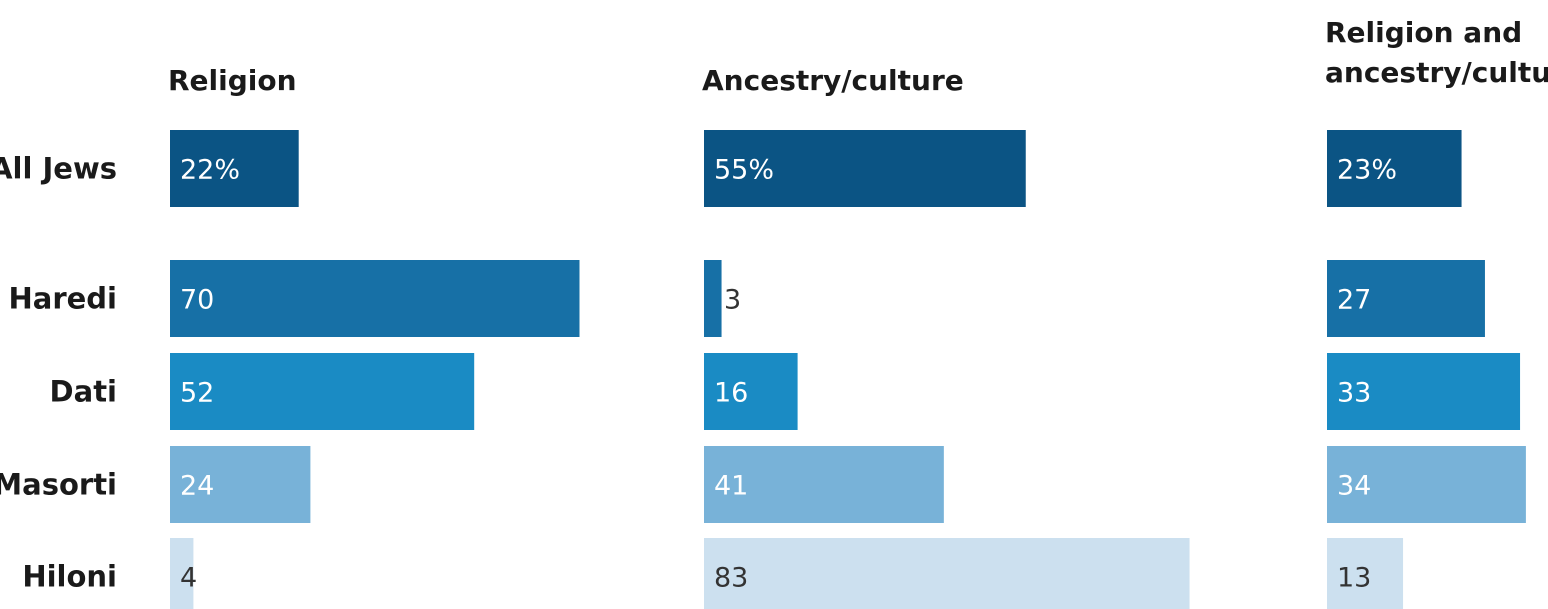 The height and width of the screenshot is (609, 1548). Describe the element at coordinates (62, 299) in the screenshot. I see `row-label-haredi: Haredi` at that location.